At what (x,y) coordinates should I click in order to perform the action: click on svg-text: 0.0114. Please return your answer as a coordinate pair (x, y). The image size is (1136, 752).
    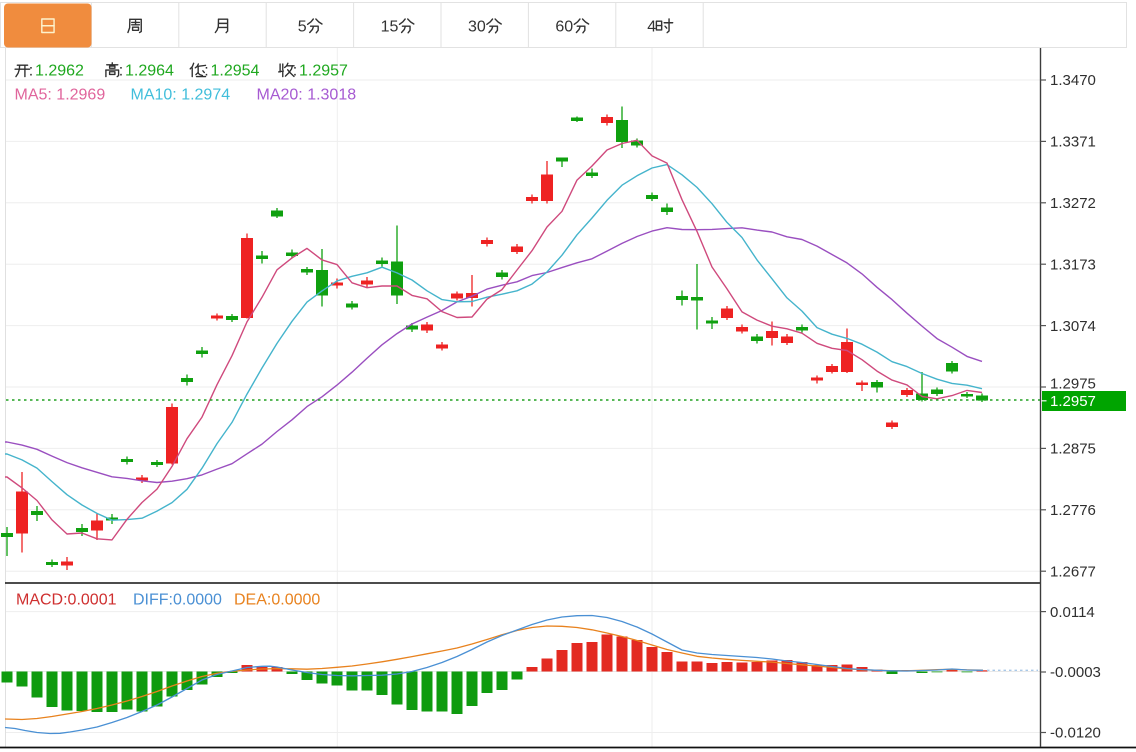
    Looking at the image, I should click on (1072, 612).